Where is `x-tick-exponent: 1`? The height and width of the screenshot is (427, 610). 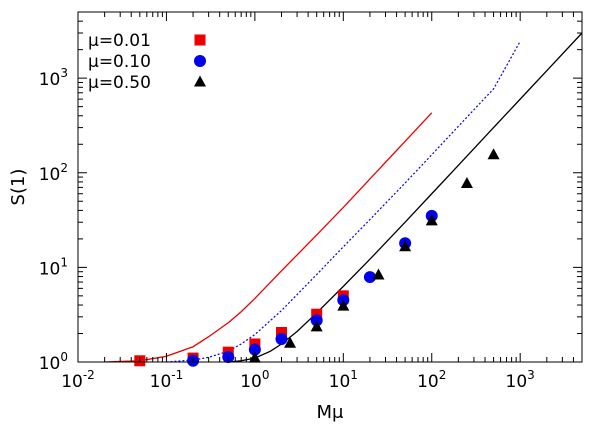 x-tick-exponent: 1 is located at coordinates (354, 375).